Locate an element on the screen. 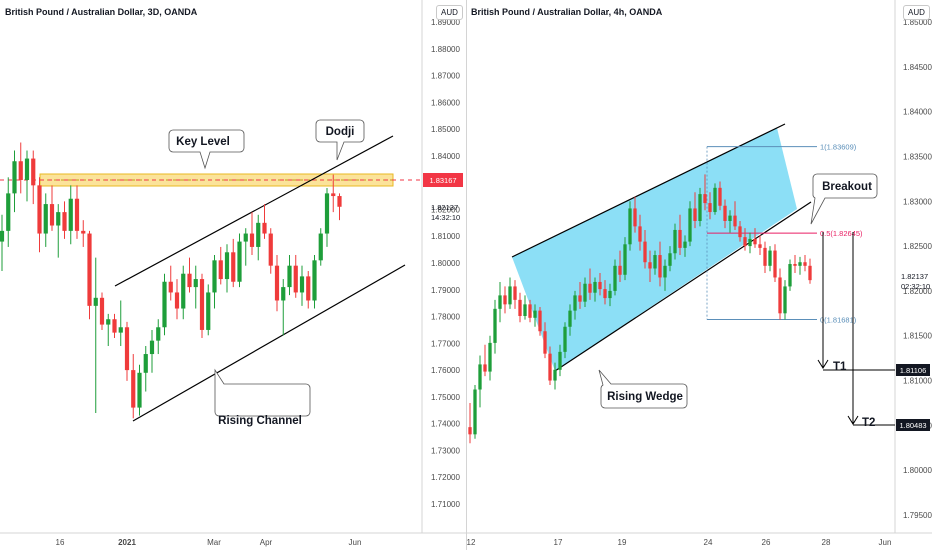 The width and height of the screenshot is (932, 550). last-price-right: 1.82137 is located at coordinates (914, 276).